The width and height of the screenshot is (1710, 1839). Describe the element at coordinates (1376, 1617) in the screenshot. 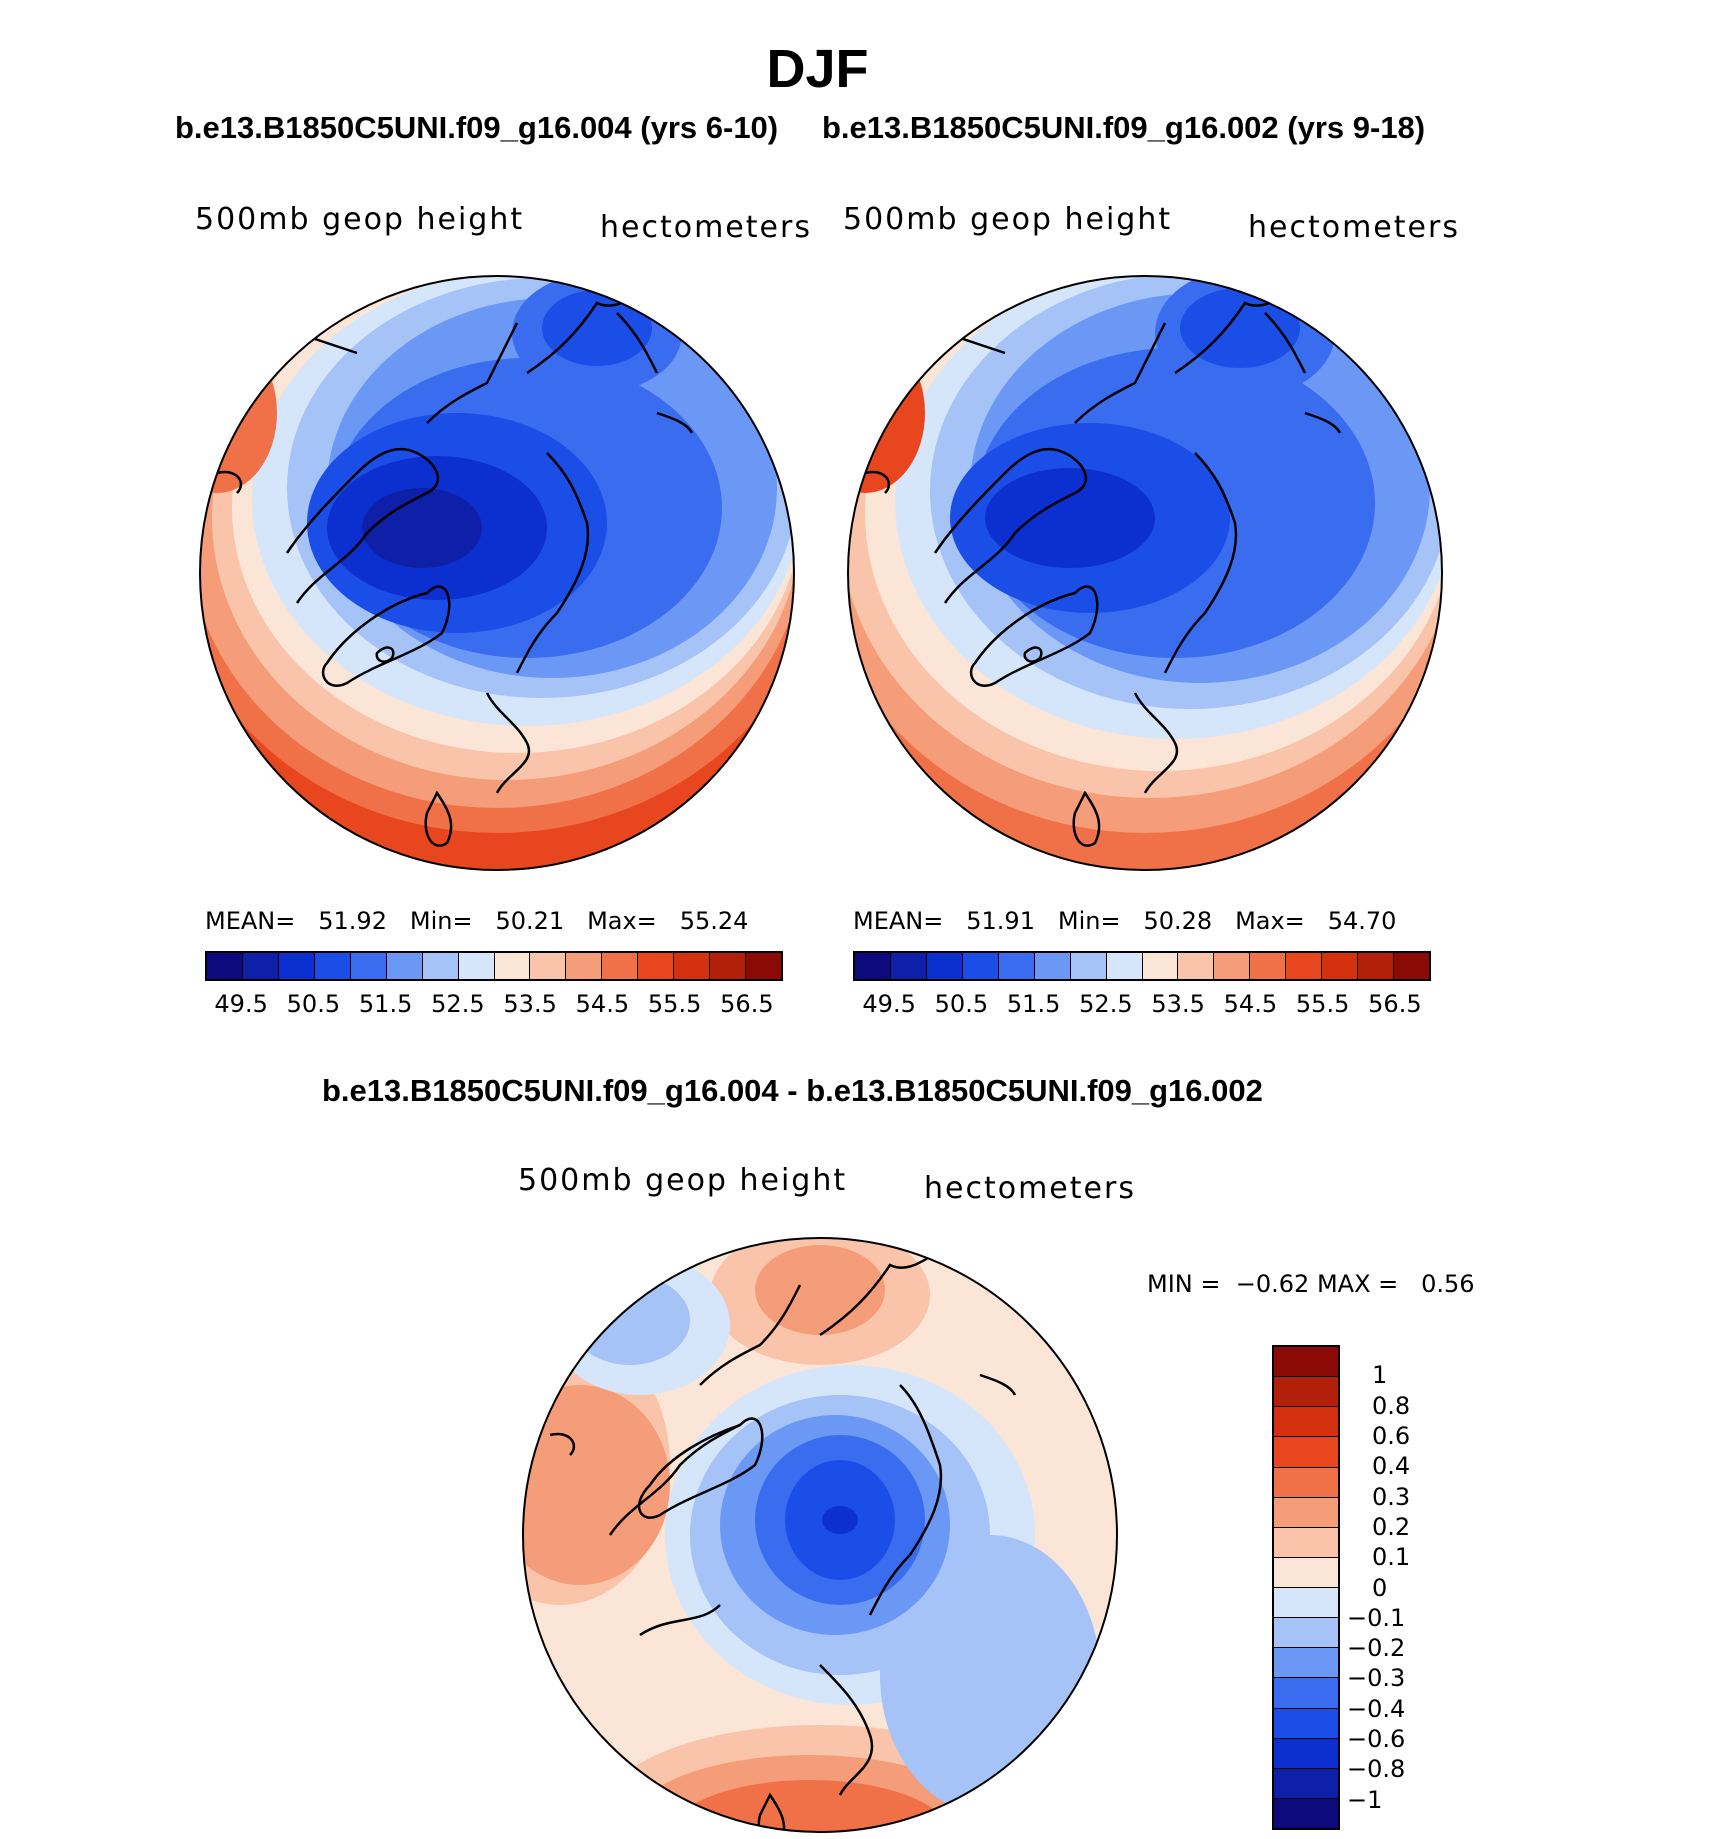

I see `colorbar-tick-label: −0.1` at that location.